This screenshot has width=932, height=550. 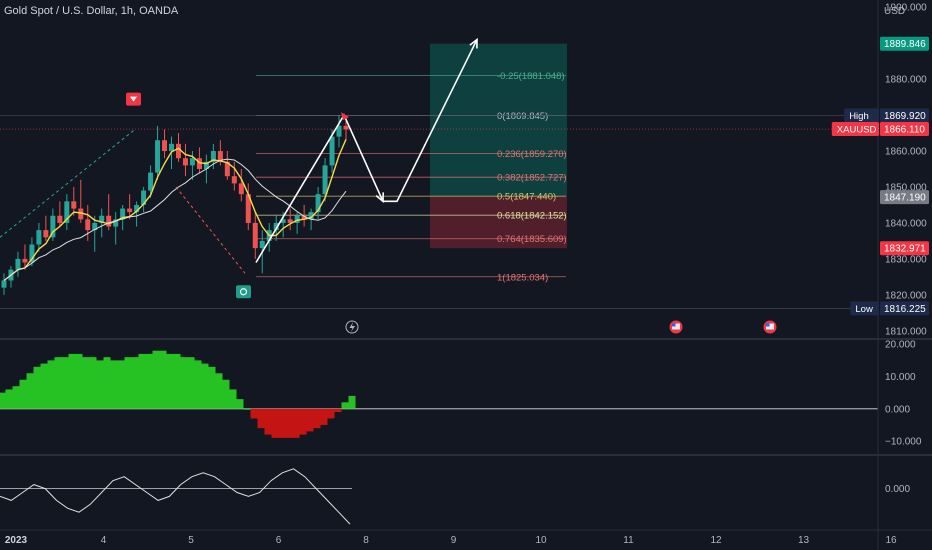 What do you see at coordinates (900, 345) in the screenshot?
I see `histogram-tick-label: 20.000` at bounding box center [900, 345].